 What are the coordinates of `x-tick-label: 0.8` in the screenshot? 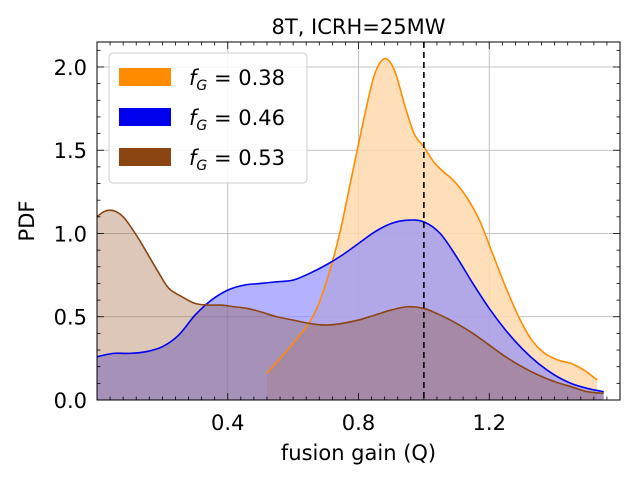 It's located at (358, 423).